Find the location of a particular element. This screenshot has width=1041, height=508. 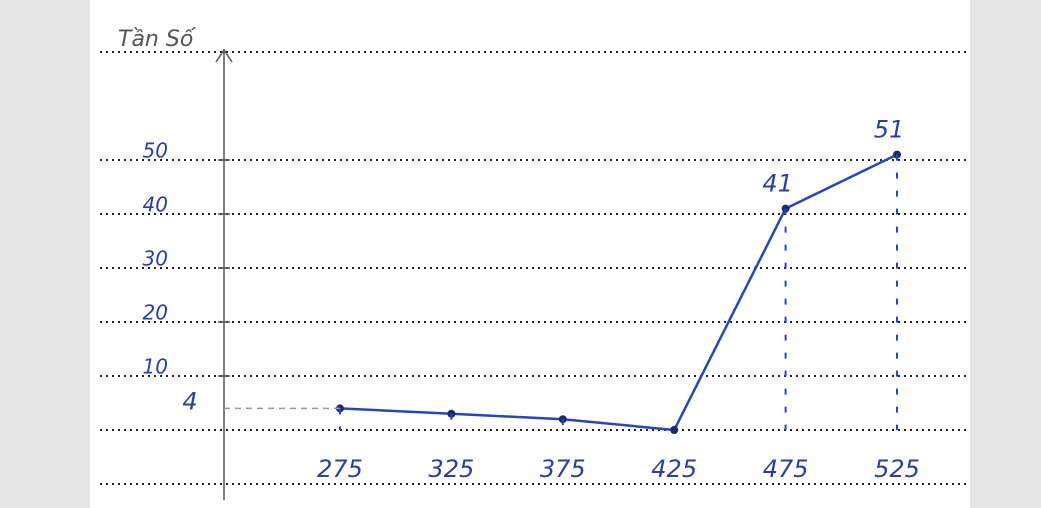

x-tick-label: 425 is located at coordinates (674, 469).